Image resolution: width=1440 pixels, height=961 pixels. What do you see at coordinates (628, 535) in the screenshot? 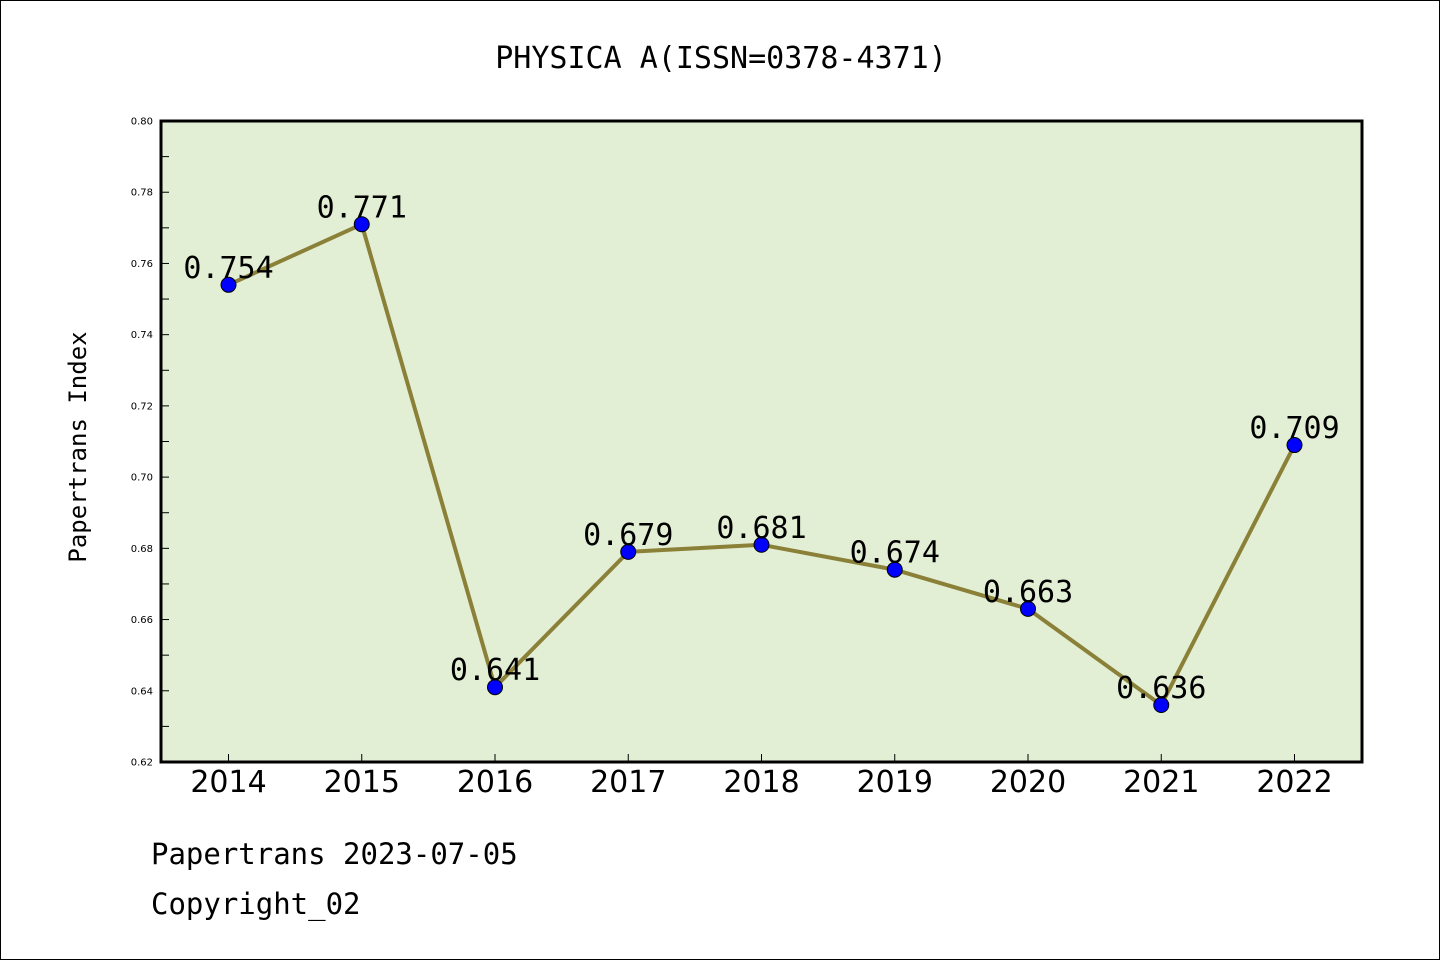
I see `data-label: 0.679` at bounding box center [628, 535].